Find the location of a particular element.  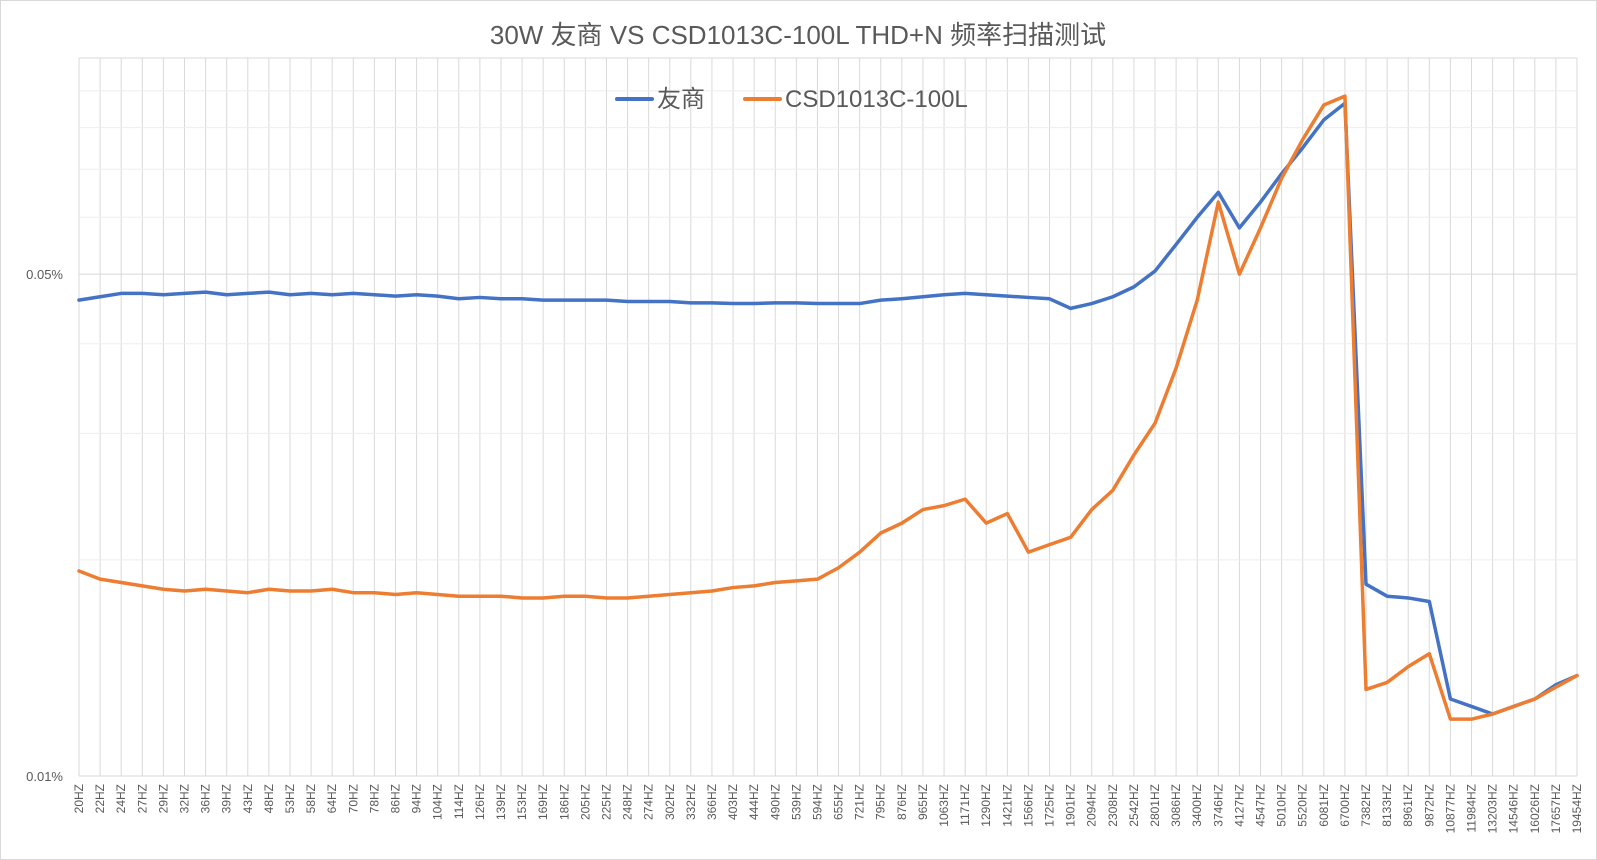

x-tick-label: 16026HZ is located at coordinates (1535, 808).